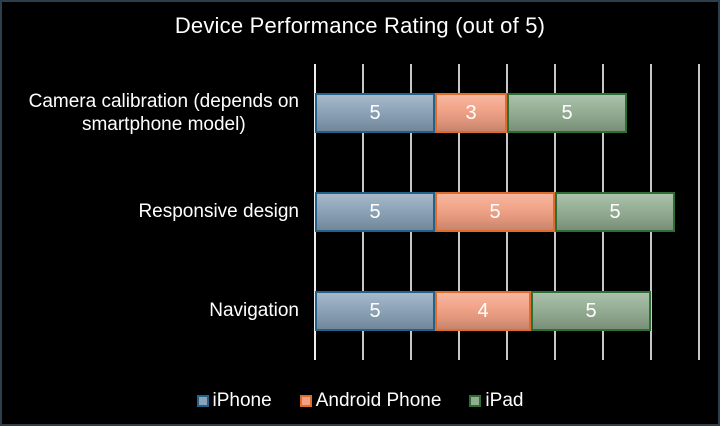 This screenshot has height=426, width=720. I want to click on bar-segment-android-phone: 3, so click(471, 113).